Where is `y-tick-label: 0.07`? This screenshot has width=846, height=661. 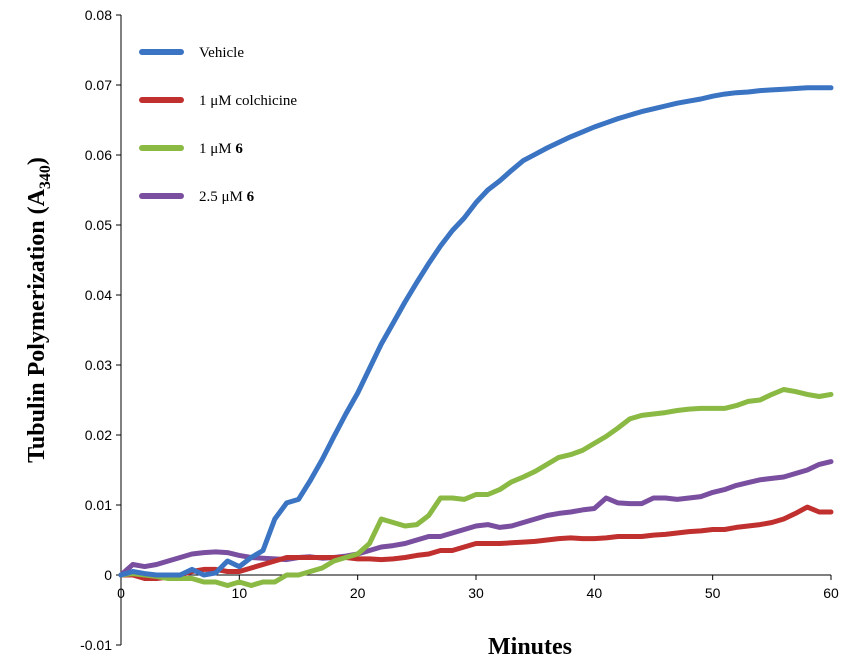
y-tick-label: 0.07 is located at coordinates (98, 85).